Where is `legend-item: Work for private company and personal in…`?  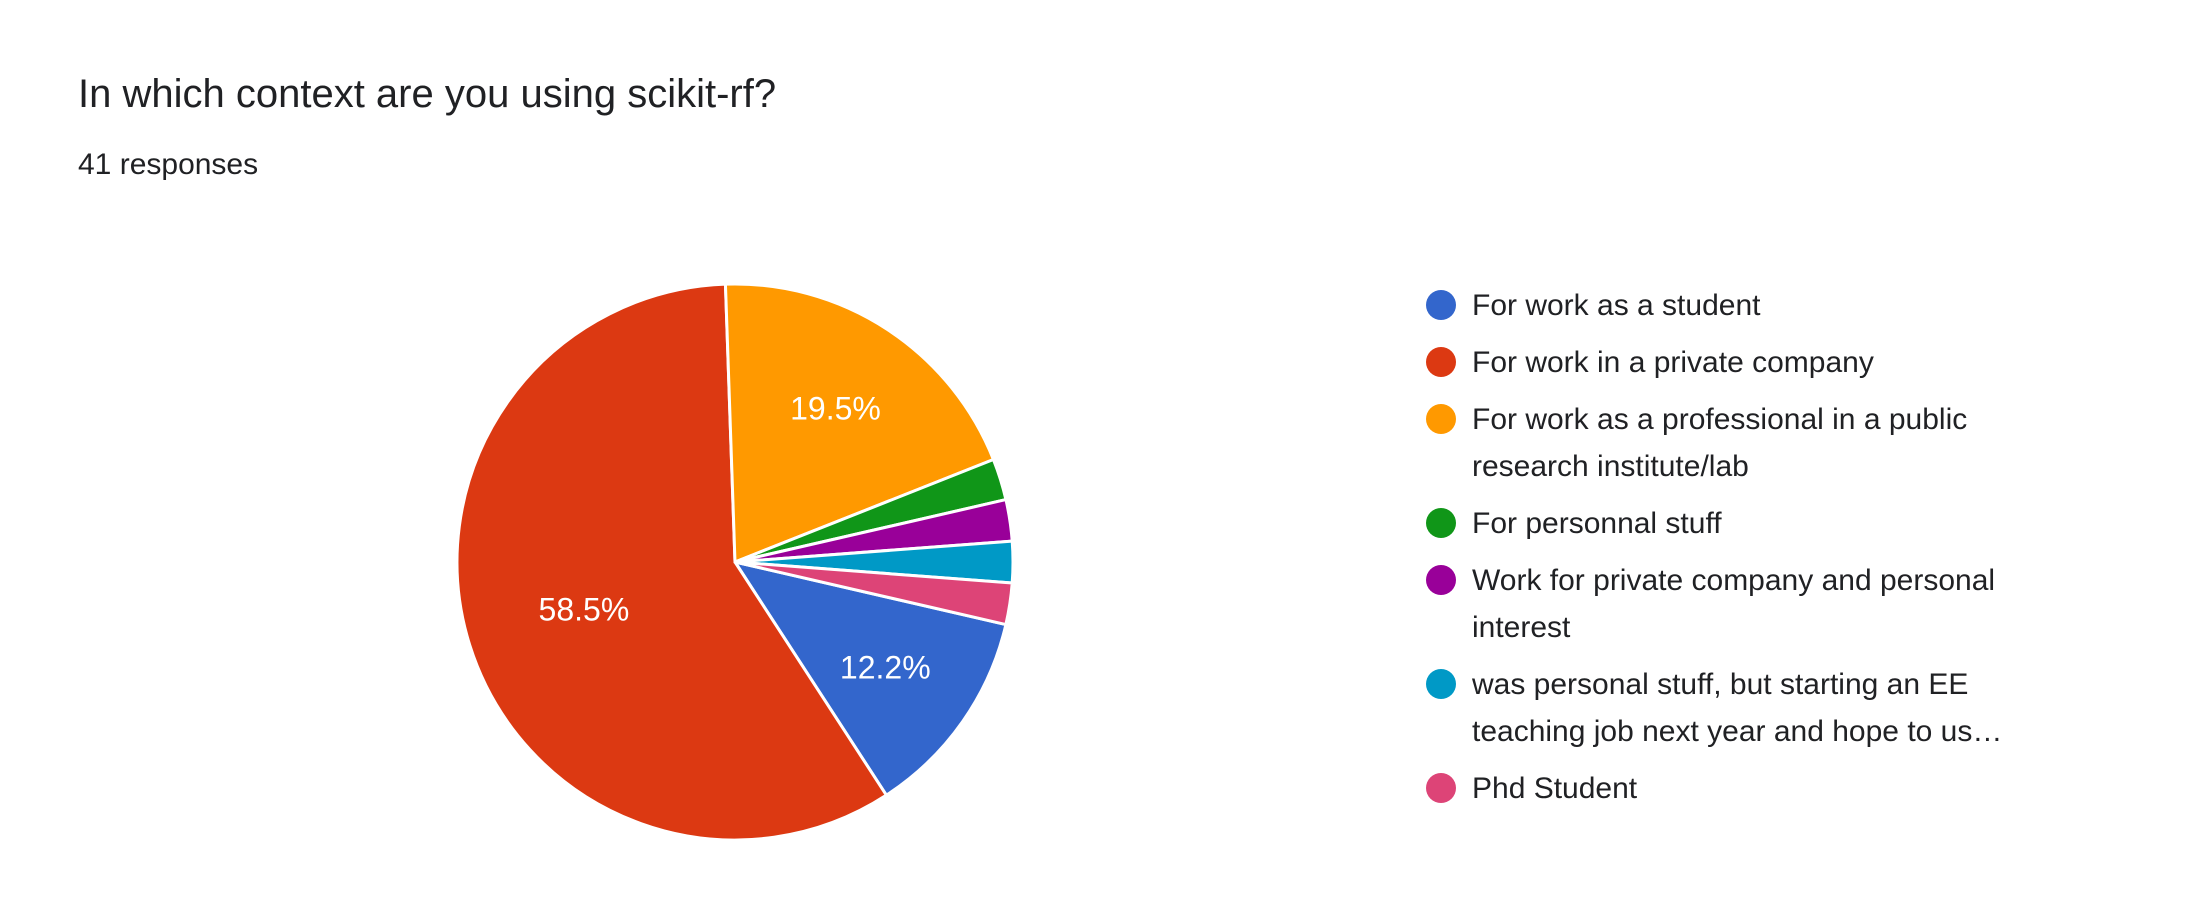 legend-item: Work for private company and personal in… is located at coordinates (1746, 604).